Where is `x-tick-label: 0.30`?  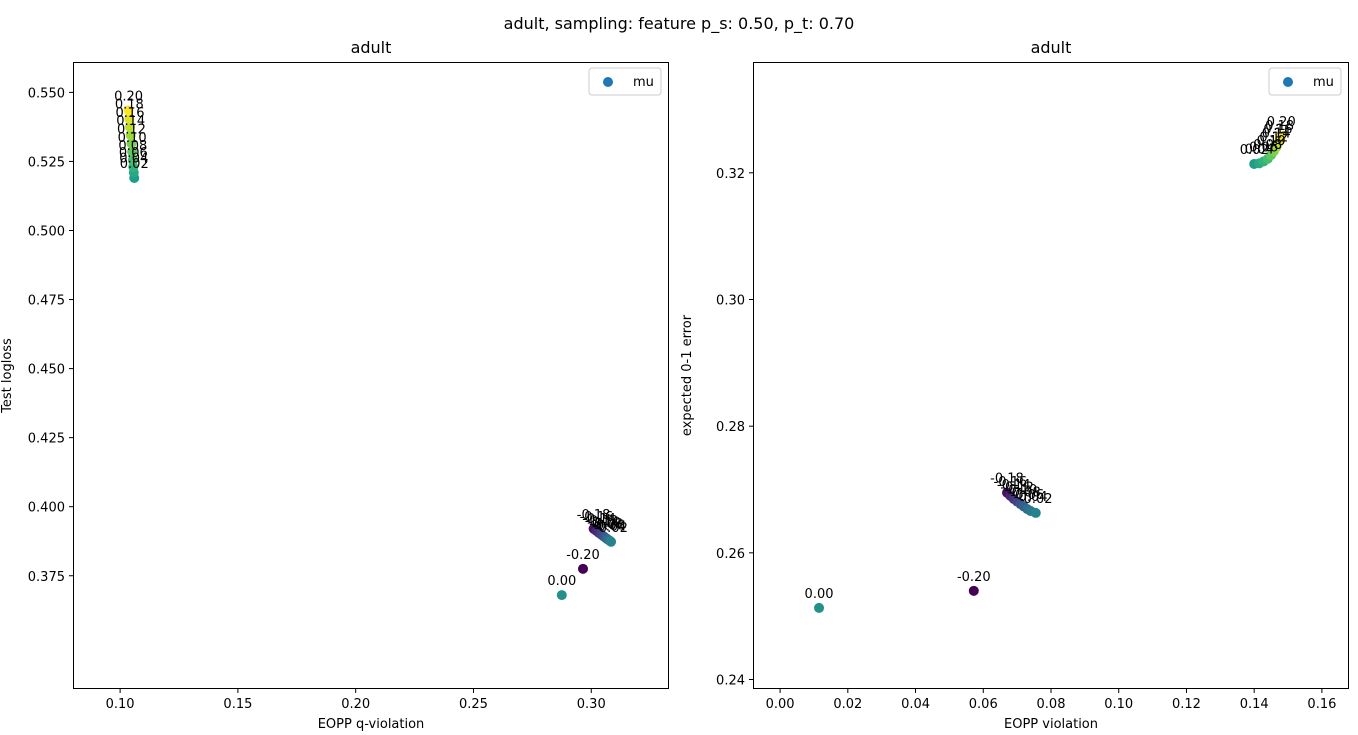
x-tick-label: 0.30 is located at coordinates (591, 704).